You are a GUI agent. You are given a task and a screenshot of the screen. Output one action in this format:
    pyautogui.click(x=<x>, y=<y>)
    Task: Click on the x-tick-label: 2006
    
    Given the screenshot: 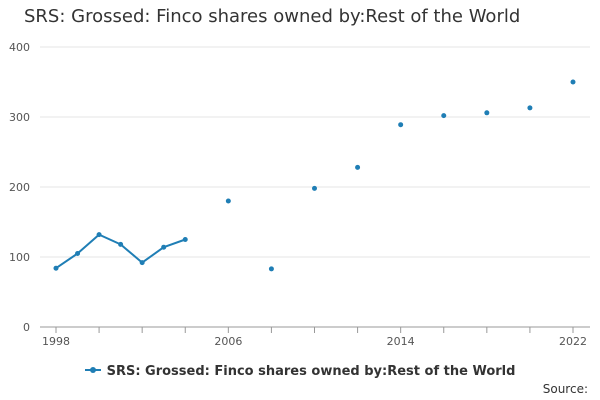 What is the action you would take?
    pyautogui.click(x=228, y=341)
    